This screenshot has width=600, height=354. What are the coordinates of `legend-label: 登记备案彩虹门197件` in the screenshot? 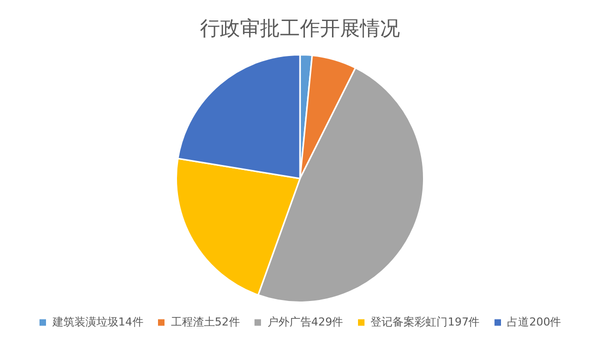 It's located at (425, 321).